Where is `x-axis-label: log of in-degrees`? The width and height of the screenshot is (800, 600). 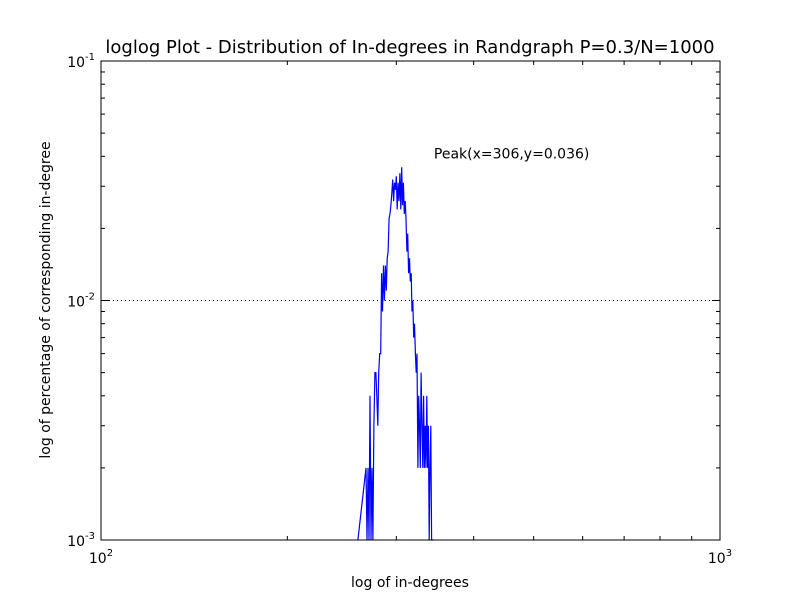
x-axis-label: log of in-degrees is located at coordinates (410, 583).